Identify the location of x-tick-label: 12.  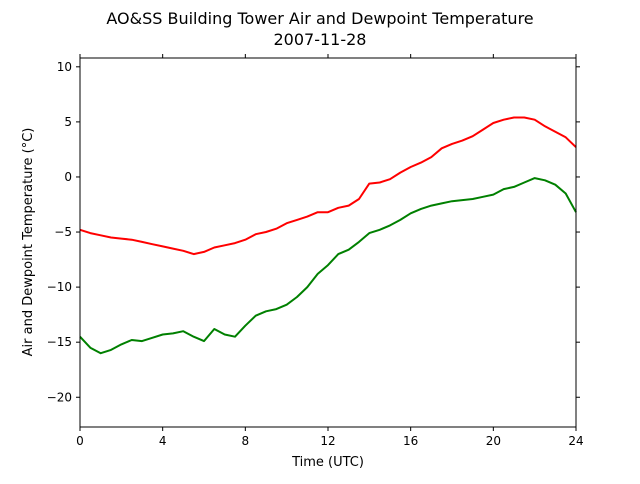
(327, 441).